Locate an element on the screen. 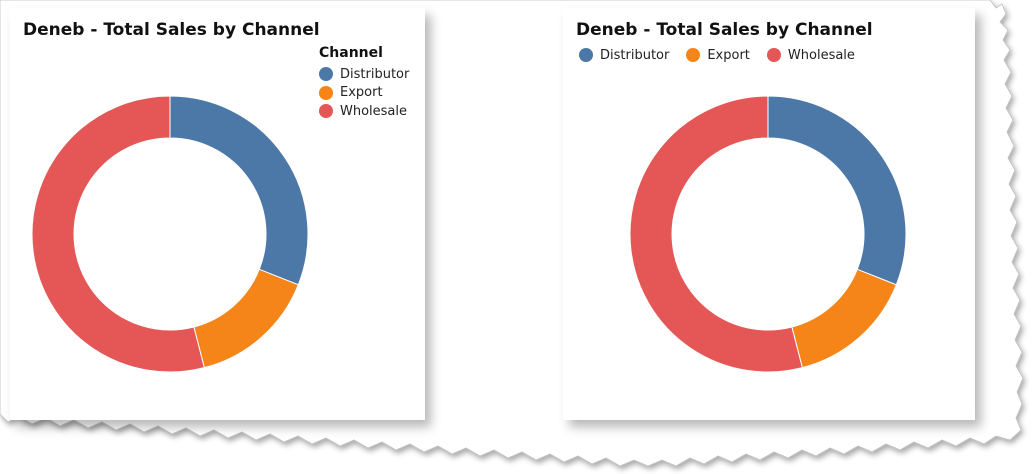 The width and height of the screenshot is (1034, 474). legend: Distributor Export Wholesale is located at coordinates (725, 55).